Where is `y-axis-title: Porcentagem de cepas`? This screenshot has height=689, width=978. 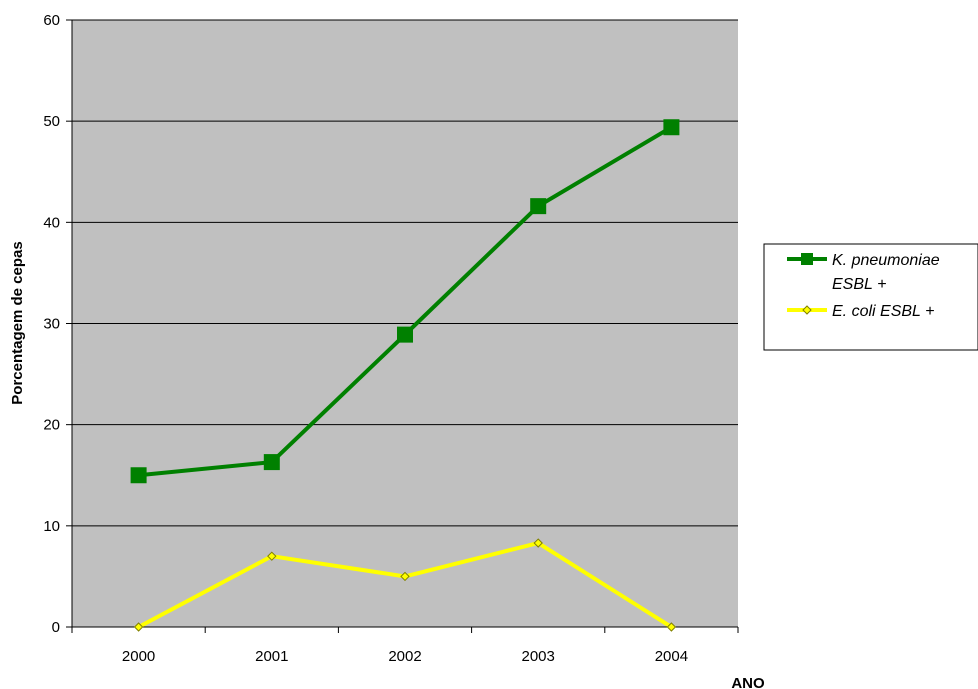 y-axis-title: Porcentagem de cepas is located at coordinates (17, 322).